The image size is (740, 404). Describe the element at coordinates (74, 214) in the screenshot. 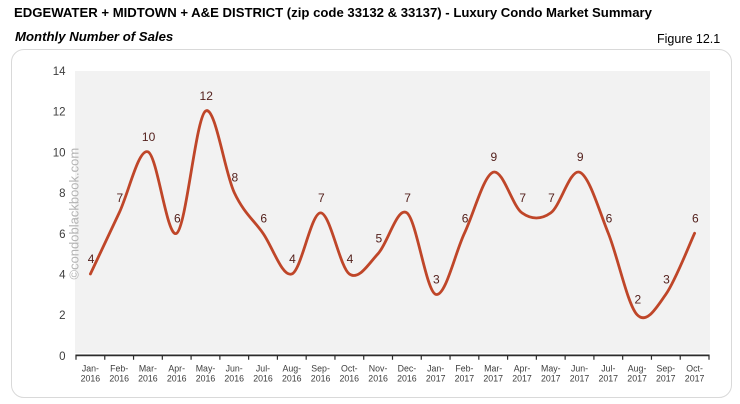

I see `svg-text: ©condoblackbook.com` at that location.